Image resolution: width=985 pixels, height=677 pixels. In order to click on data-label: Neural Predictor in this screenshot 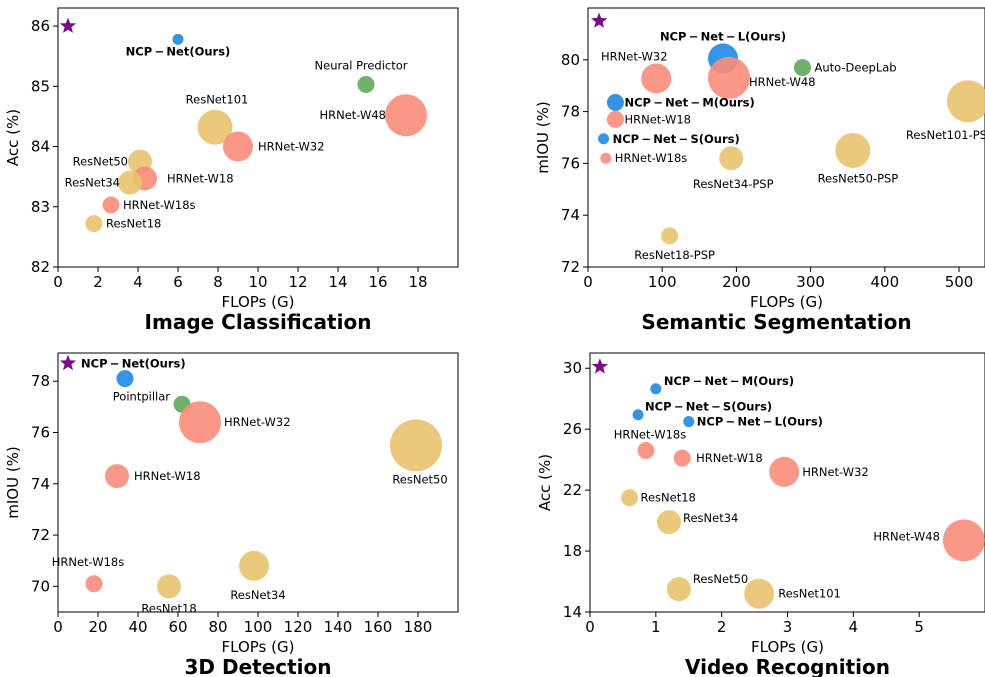, I will do `click(361, 65)`.